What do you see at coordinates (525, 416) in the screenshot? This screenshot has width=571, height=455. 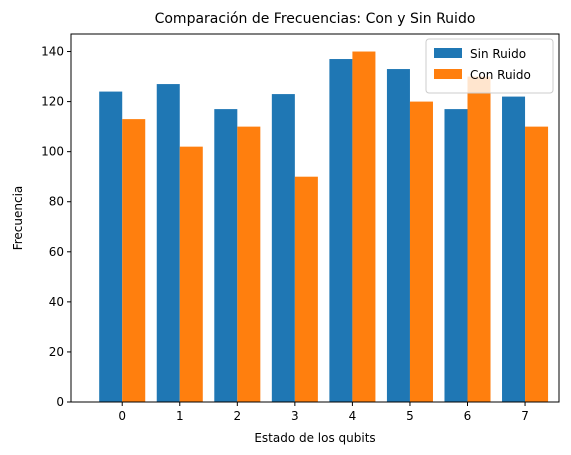 I see `x-tick-label-7: 7` at bounding box center [525, 416].